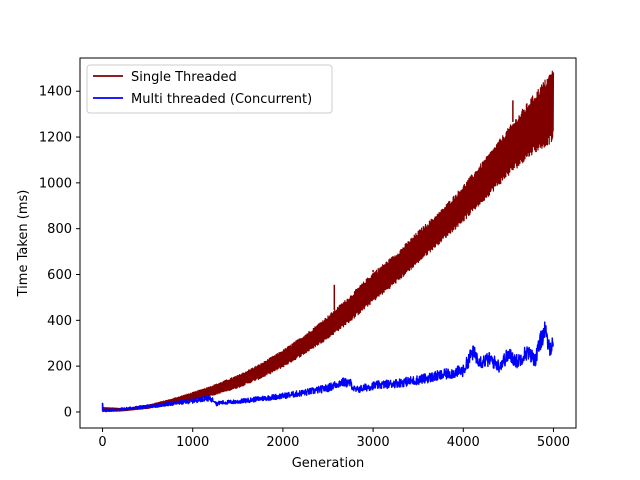 This screenshot has width=640, height=480. What do you see at coordinates (221, 99) in the screenshot?
I see `legend-label-multi-threaded: Multi threaded (Concurrent)` at bounding box center [221, 99].